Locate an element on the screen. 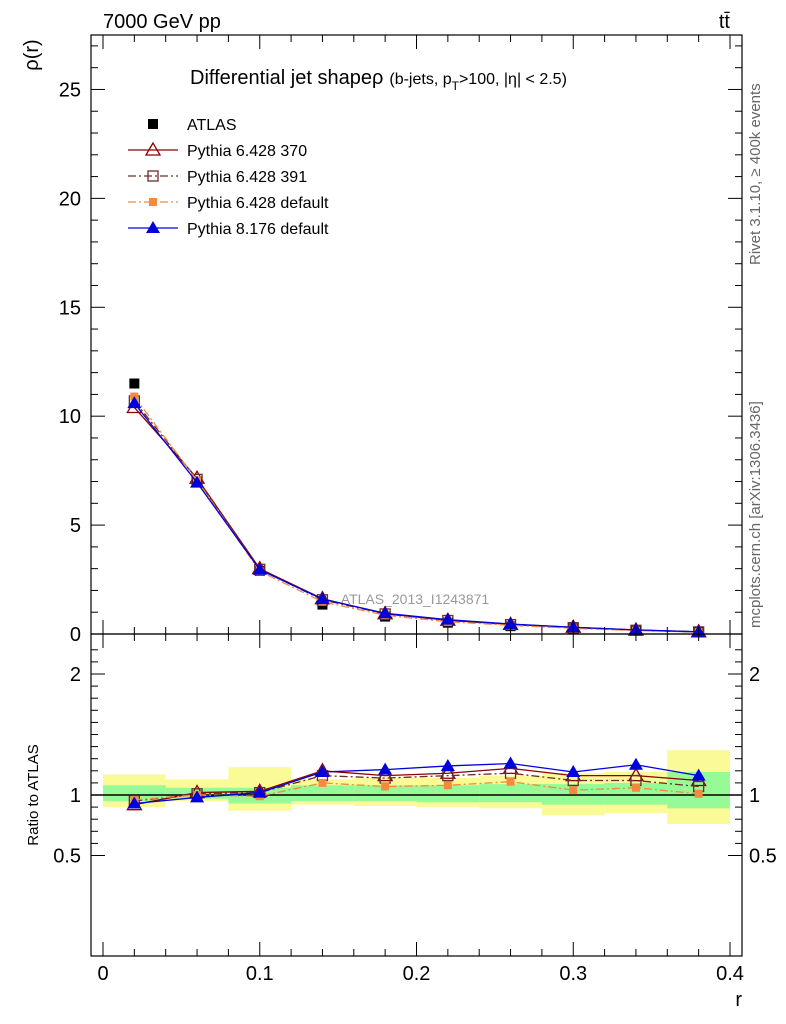  legend-label-pythia-6-428-391: Pythia 6.428 391 is located at coordinates (247, 177).